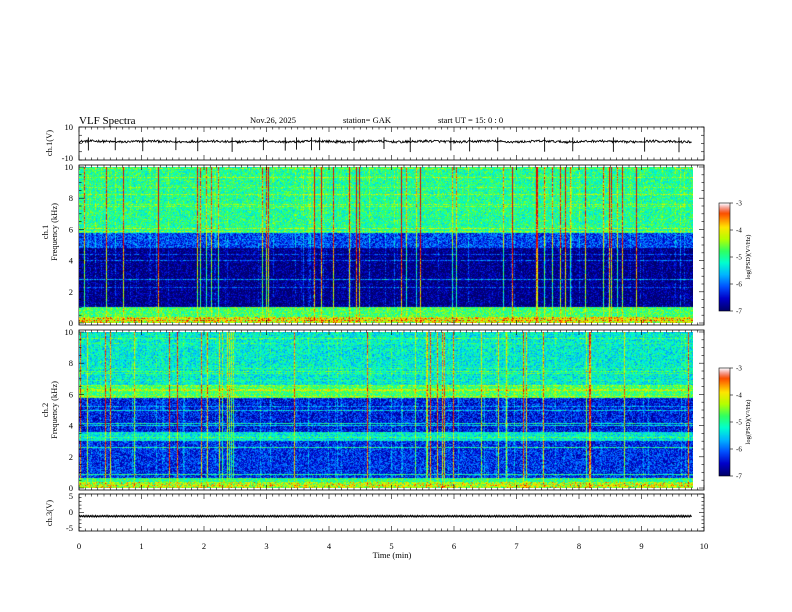 The width and height of the screenshot is (792, 612). I want to click on ch2-spec-ytick-label: 2, so click(71, 457).